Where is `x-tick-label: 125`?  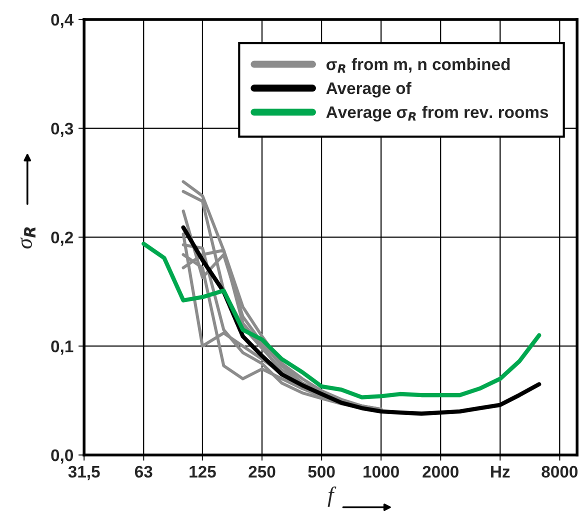 x-tick-label: 125 is located at coordinates (203, 472).